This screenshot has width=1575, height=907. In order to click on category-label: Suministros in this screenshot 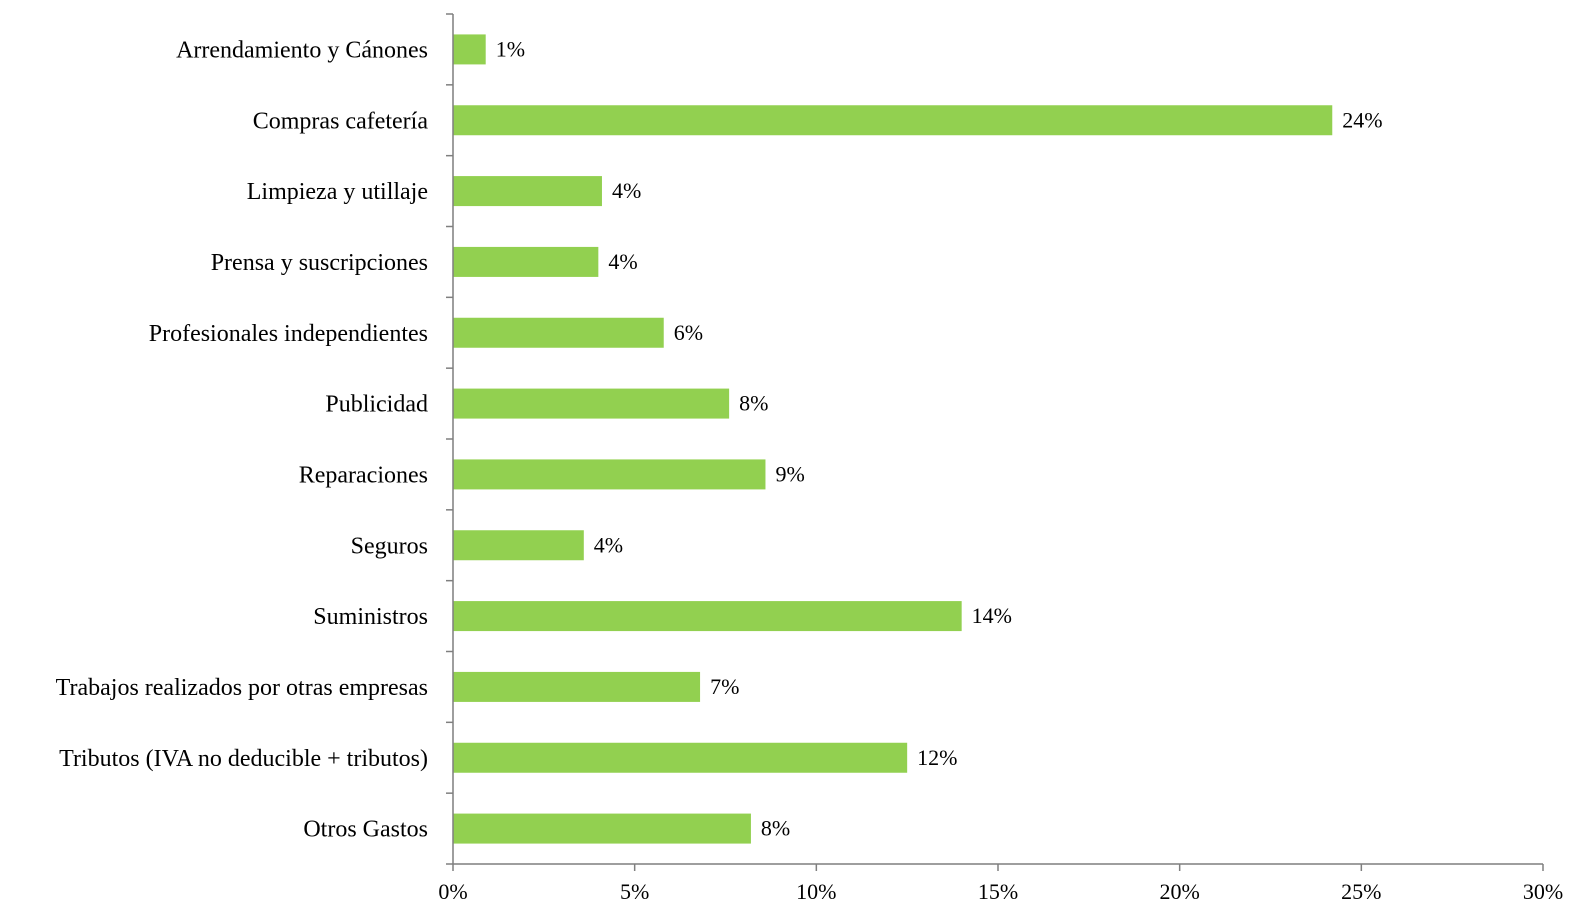, I will do `click(370, 617)`.